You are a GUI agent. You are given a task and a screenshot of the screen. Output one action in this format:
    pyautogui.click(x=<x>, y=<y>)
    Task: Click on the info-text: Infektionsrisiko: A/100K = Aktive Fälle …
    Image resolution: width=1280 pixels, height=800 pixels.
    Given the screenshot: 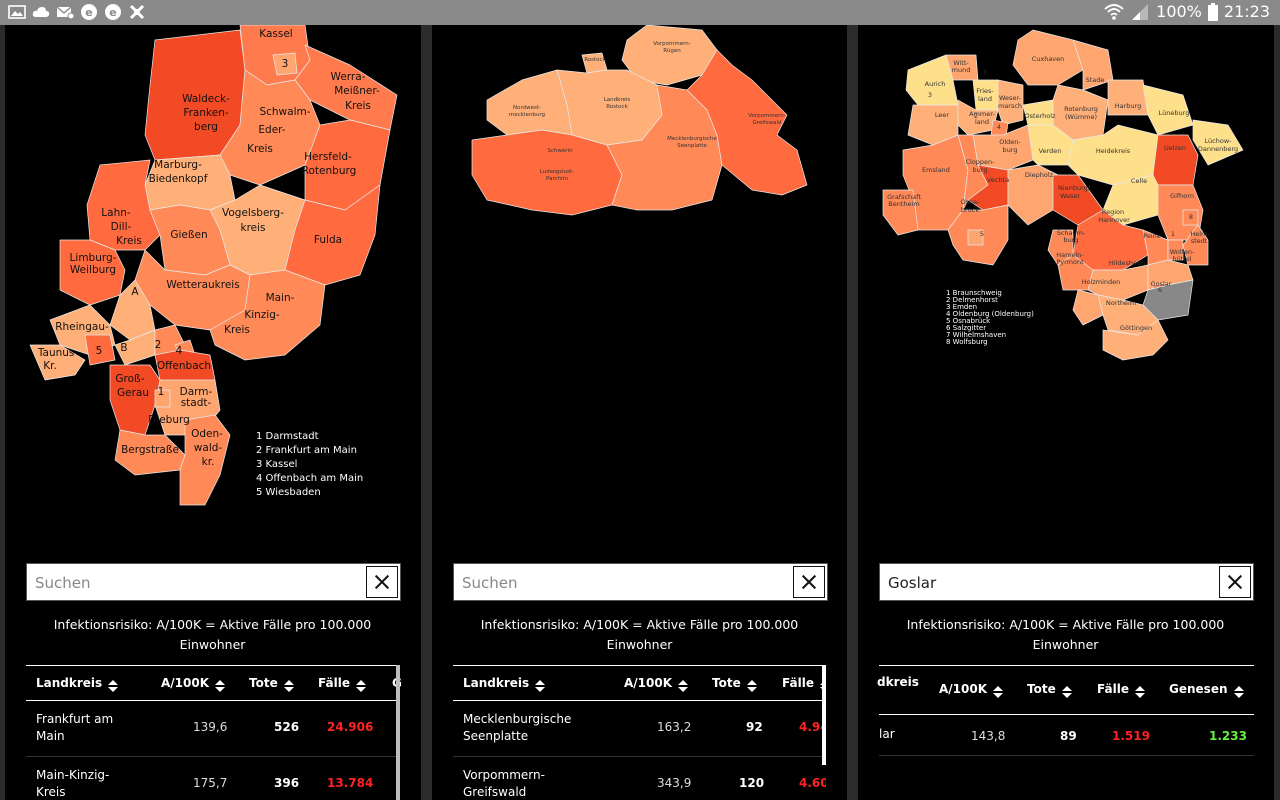 What is the action you would take?
    pyautogui.click(x=1065, y=635)
    